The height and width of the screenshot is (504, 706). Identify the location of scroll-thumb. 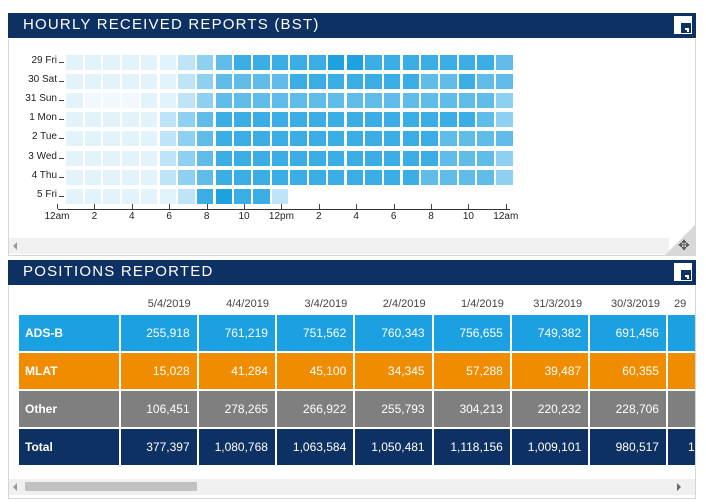
(111, 486).